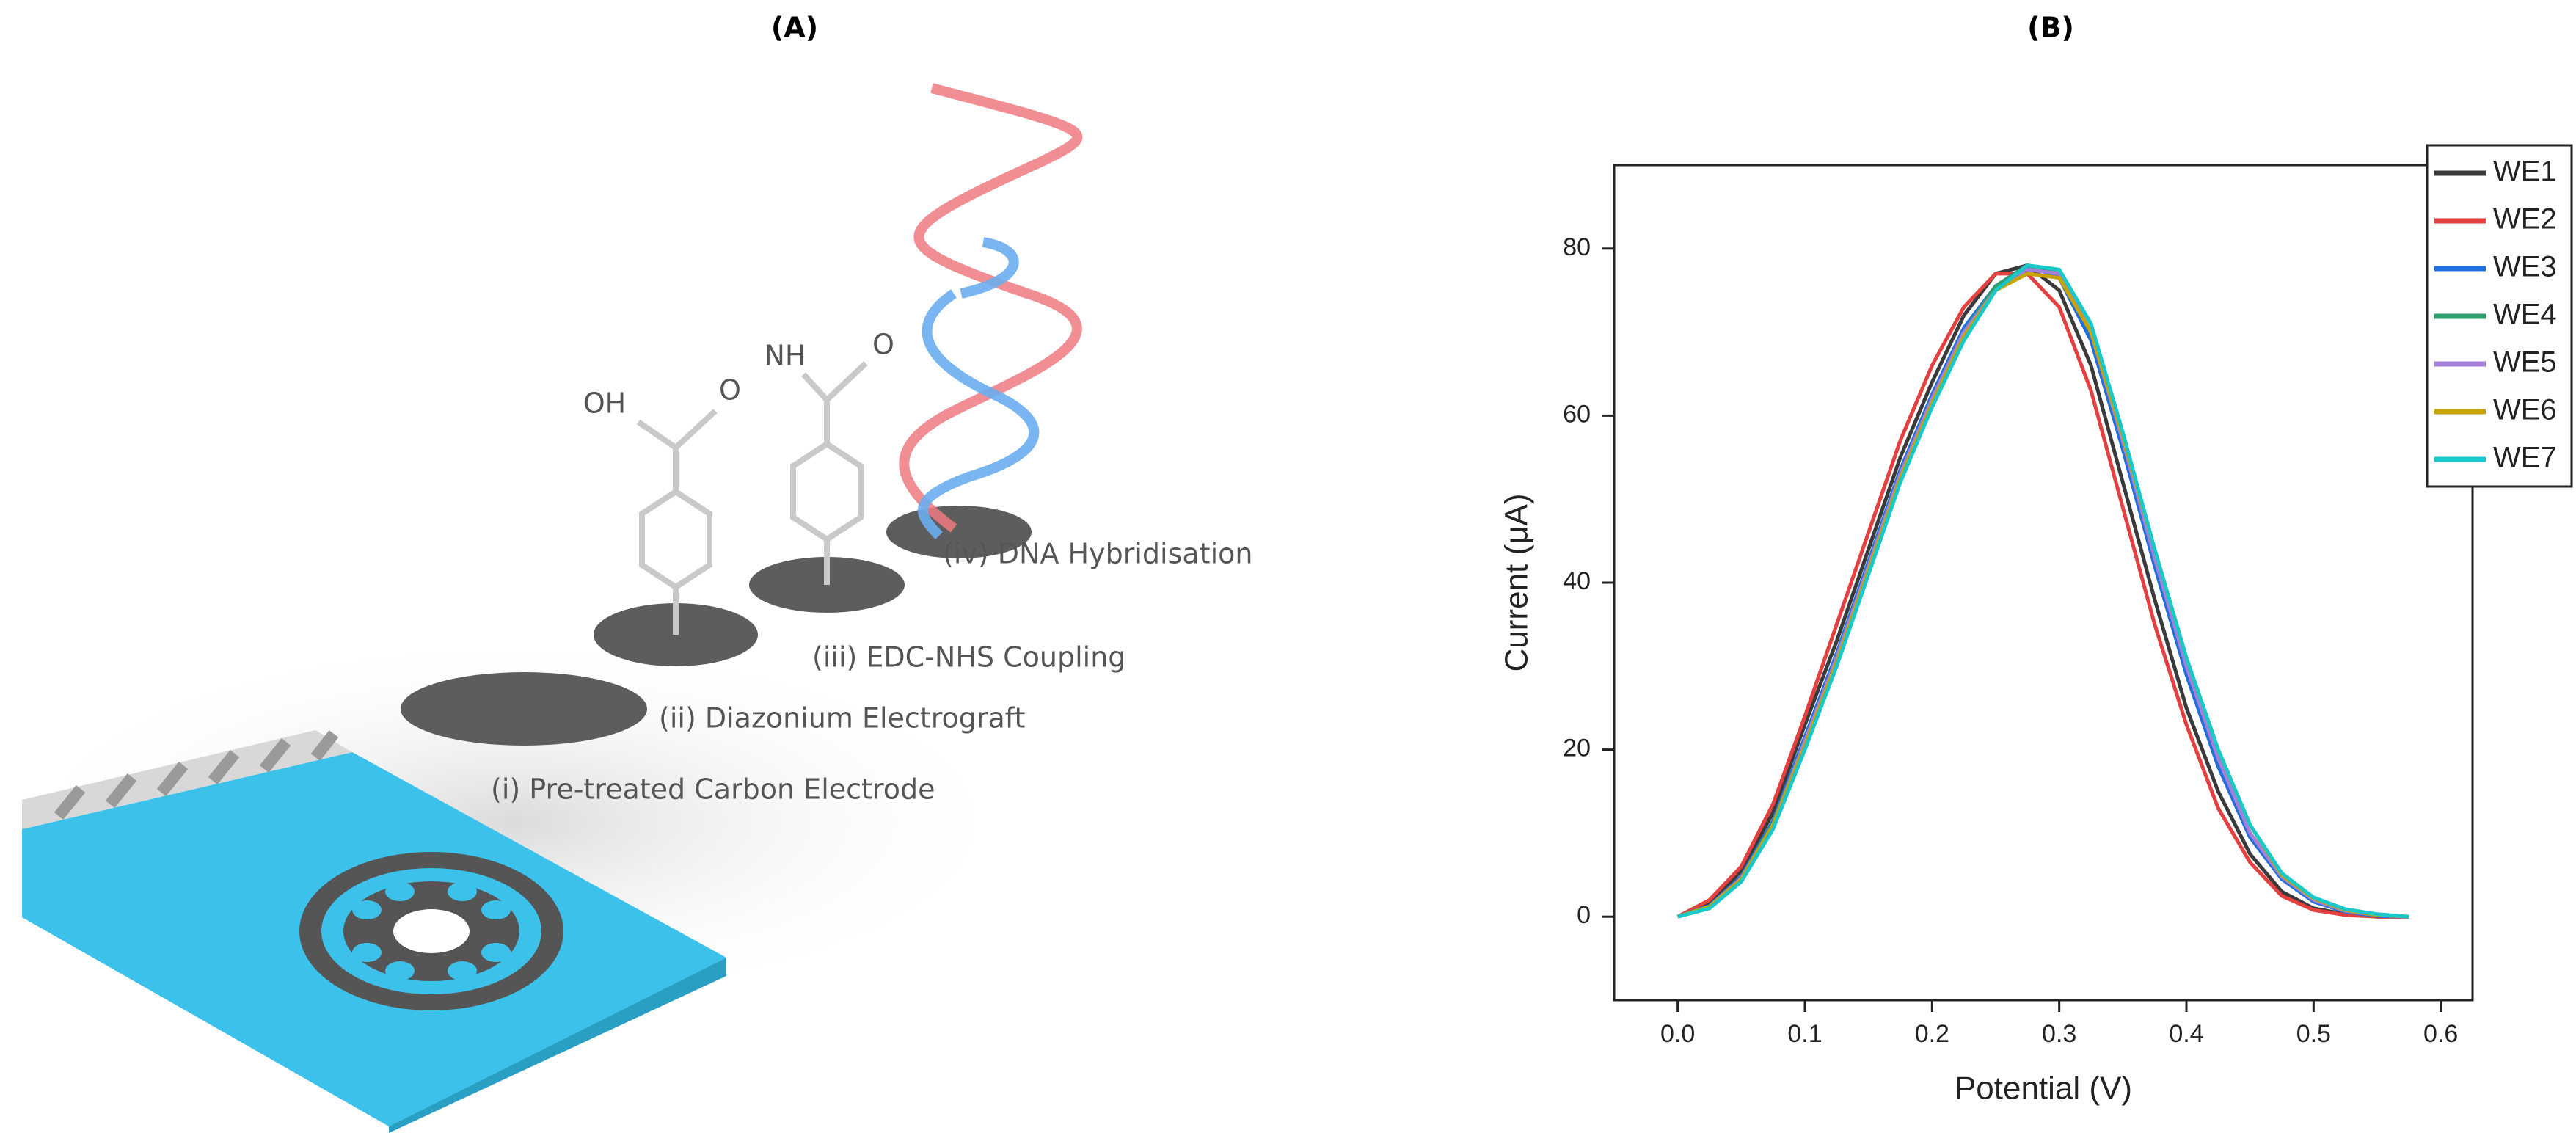 The height and width of the screenshot is (1133, 2576). Describe the element at coordinates (1517, 583) in the screenshot. I see `y-axis-label: Current (μA)` at that location.